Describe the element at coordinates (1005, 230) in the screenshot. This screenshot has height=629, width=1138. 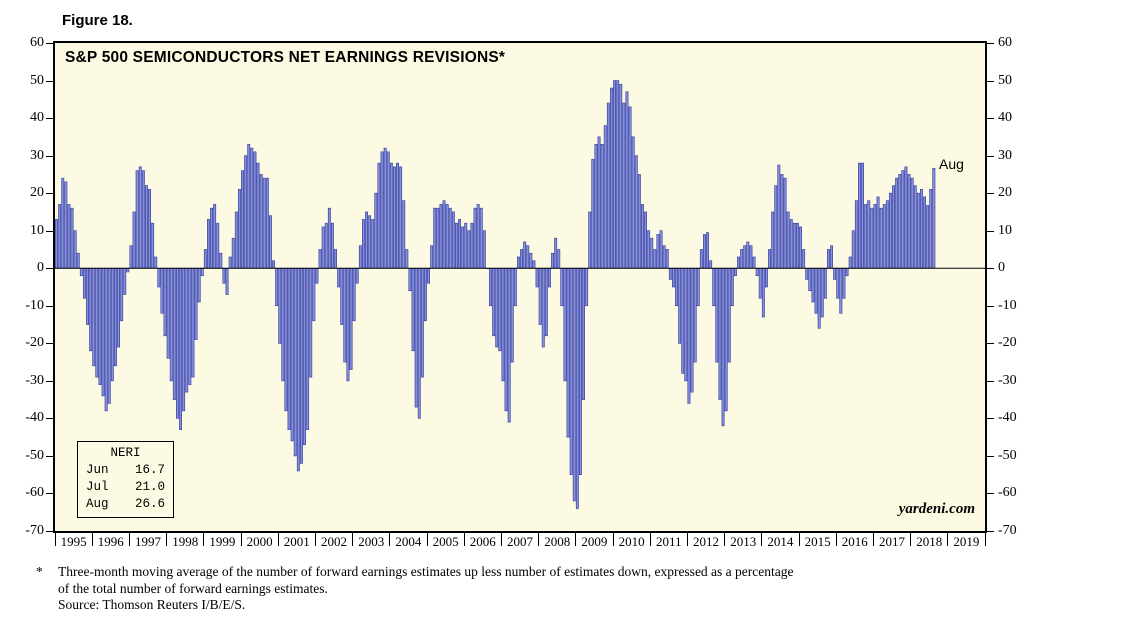
I see `y-tick-label-right: 10` at that location.